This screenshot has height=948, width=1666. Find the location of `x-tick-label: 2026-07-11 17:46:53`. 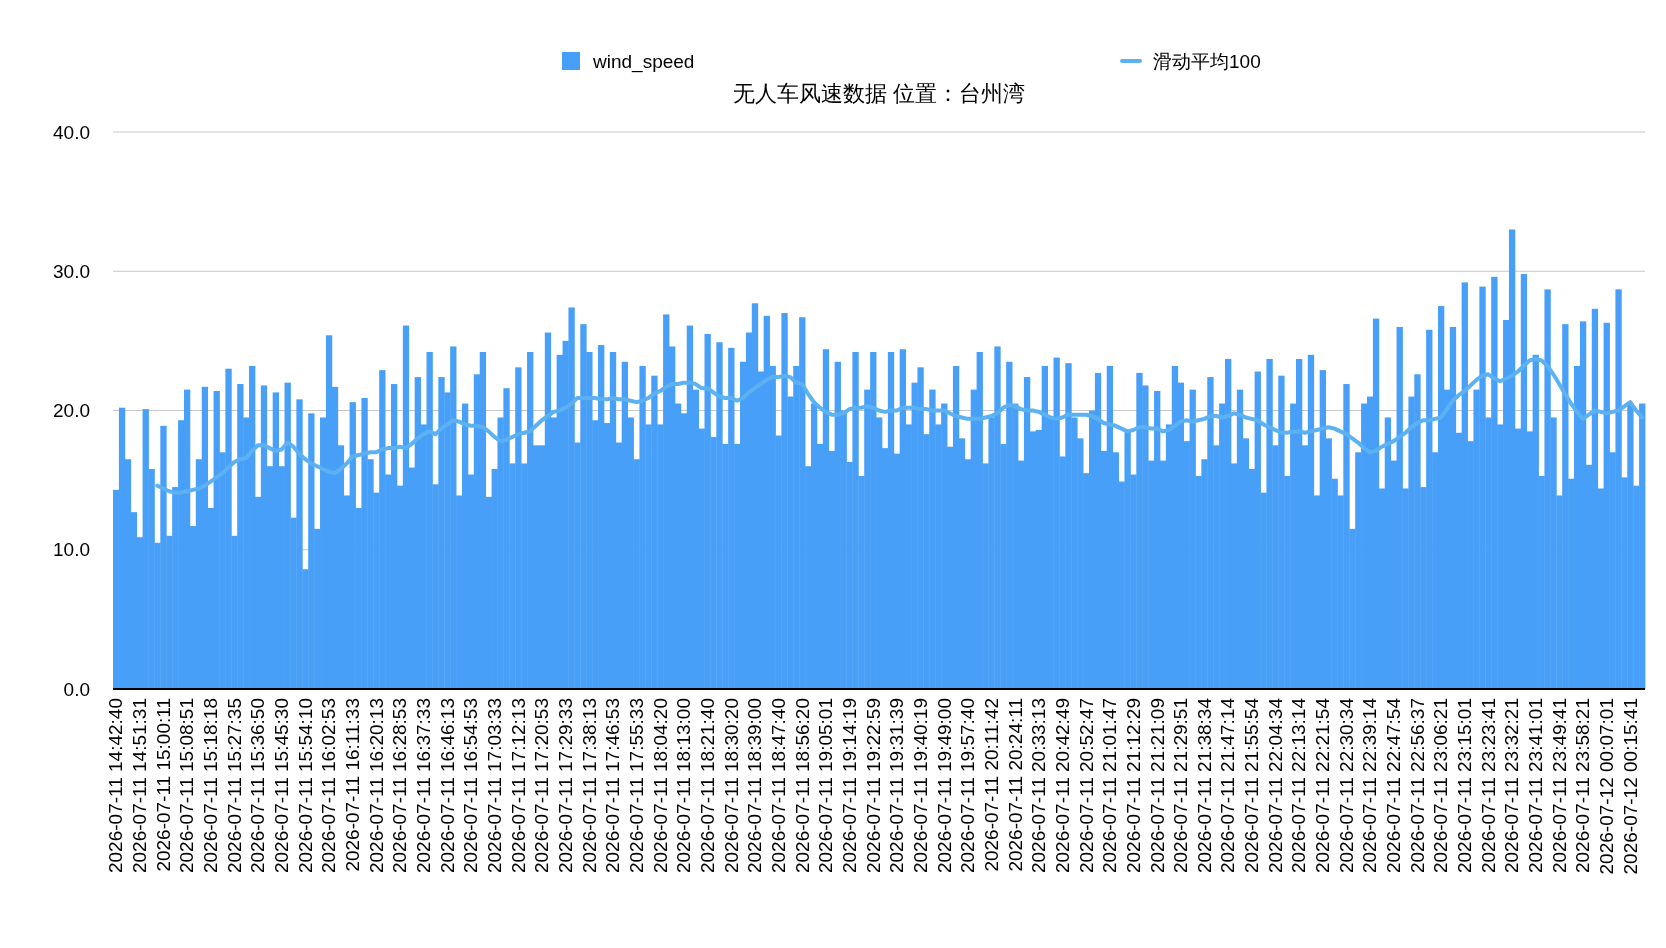

x-tick-label: 2026-07-11 17:46:53 is located at coordinates (613, 786).